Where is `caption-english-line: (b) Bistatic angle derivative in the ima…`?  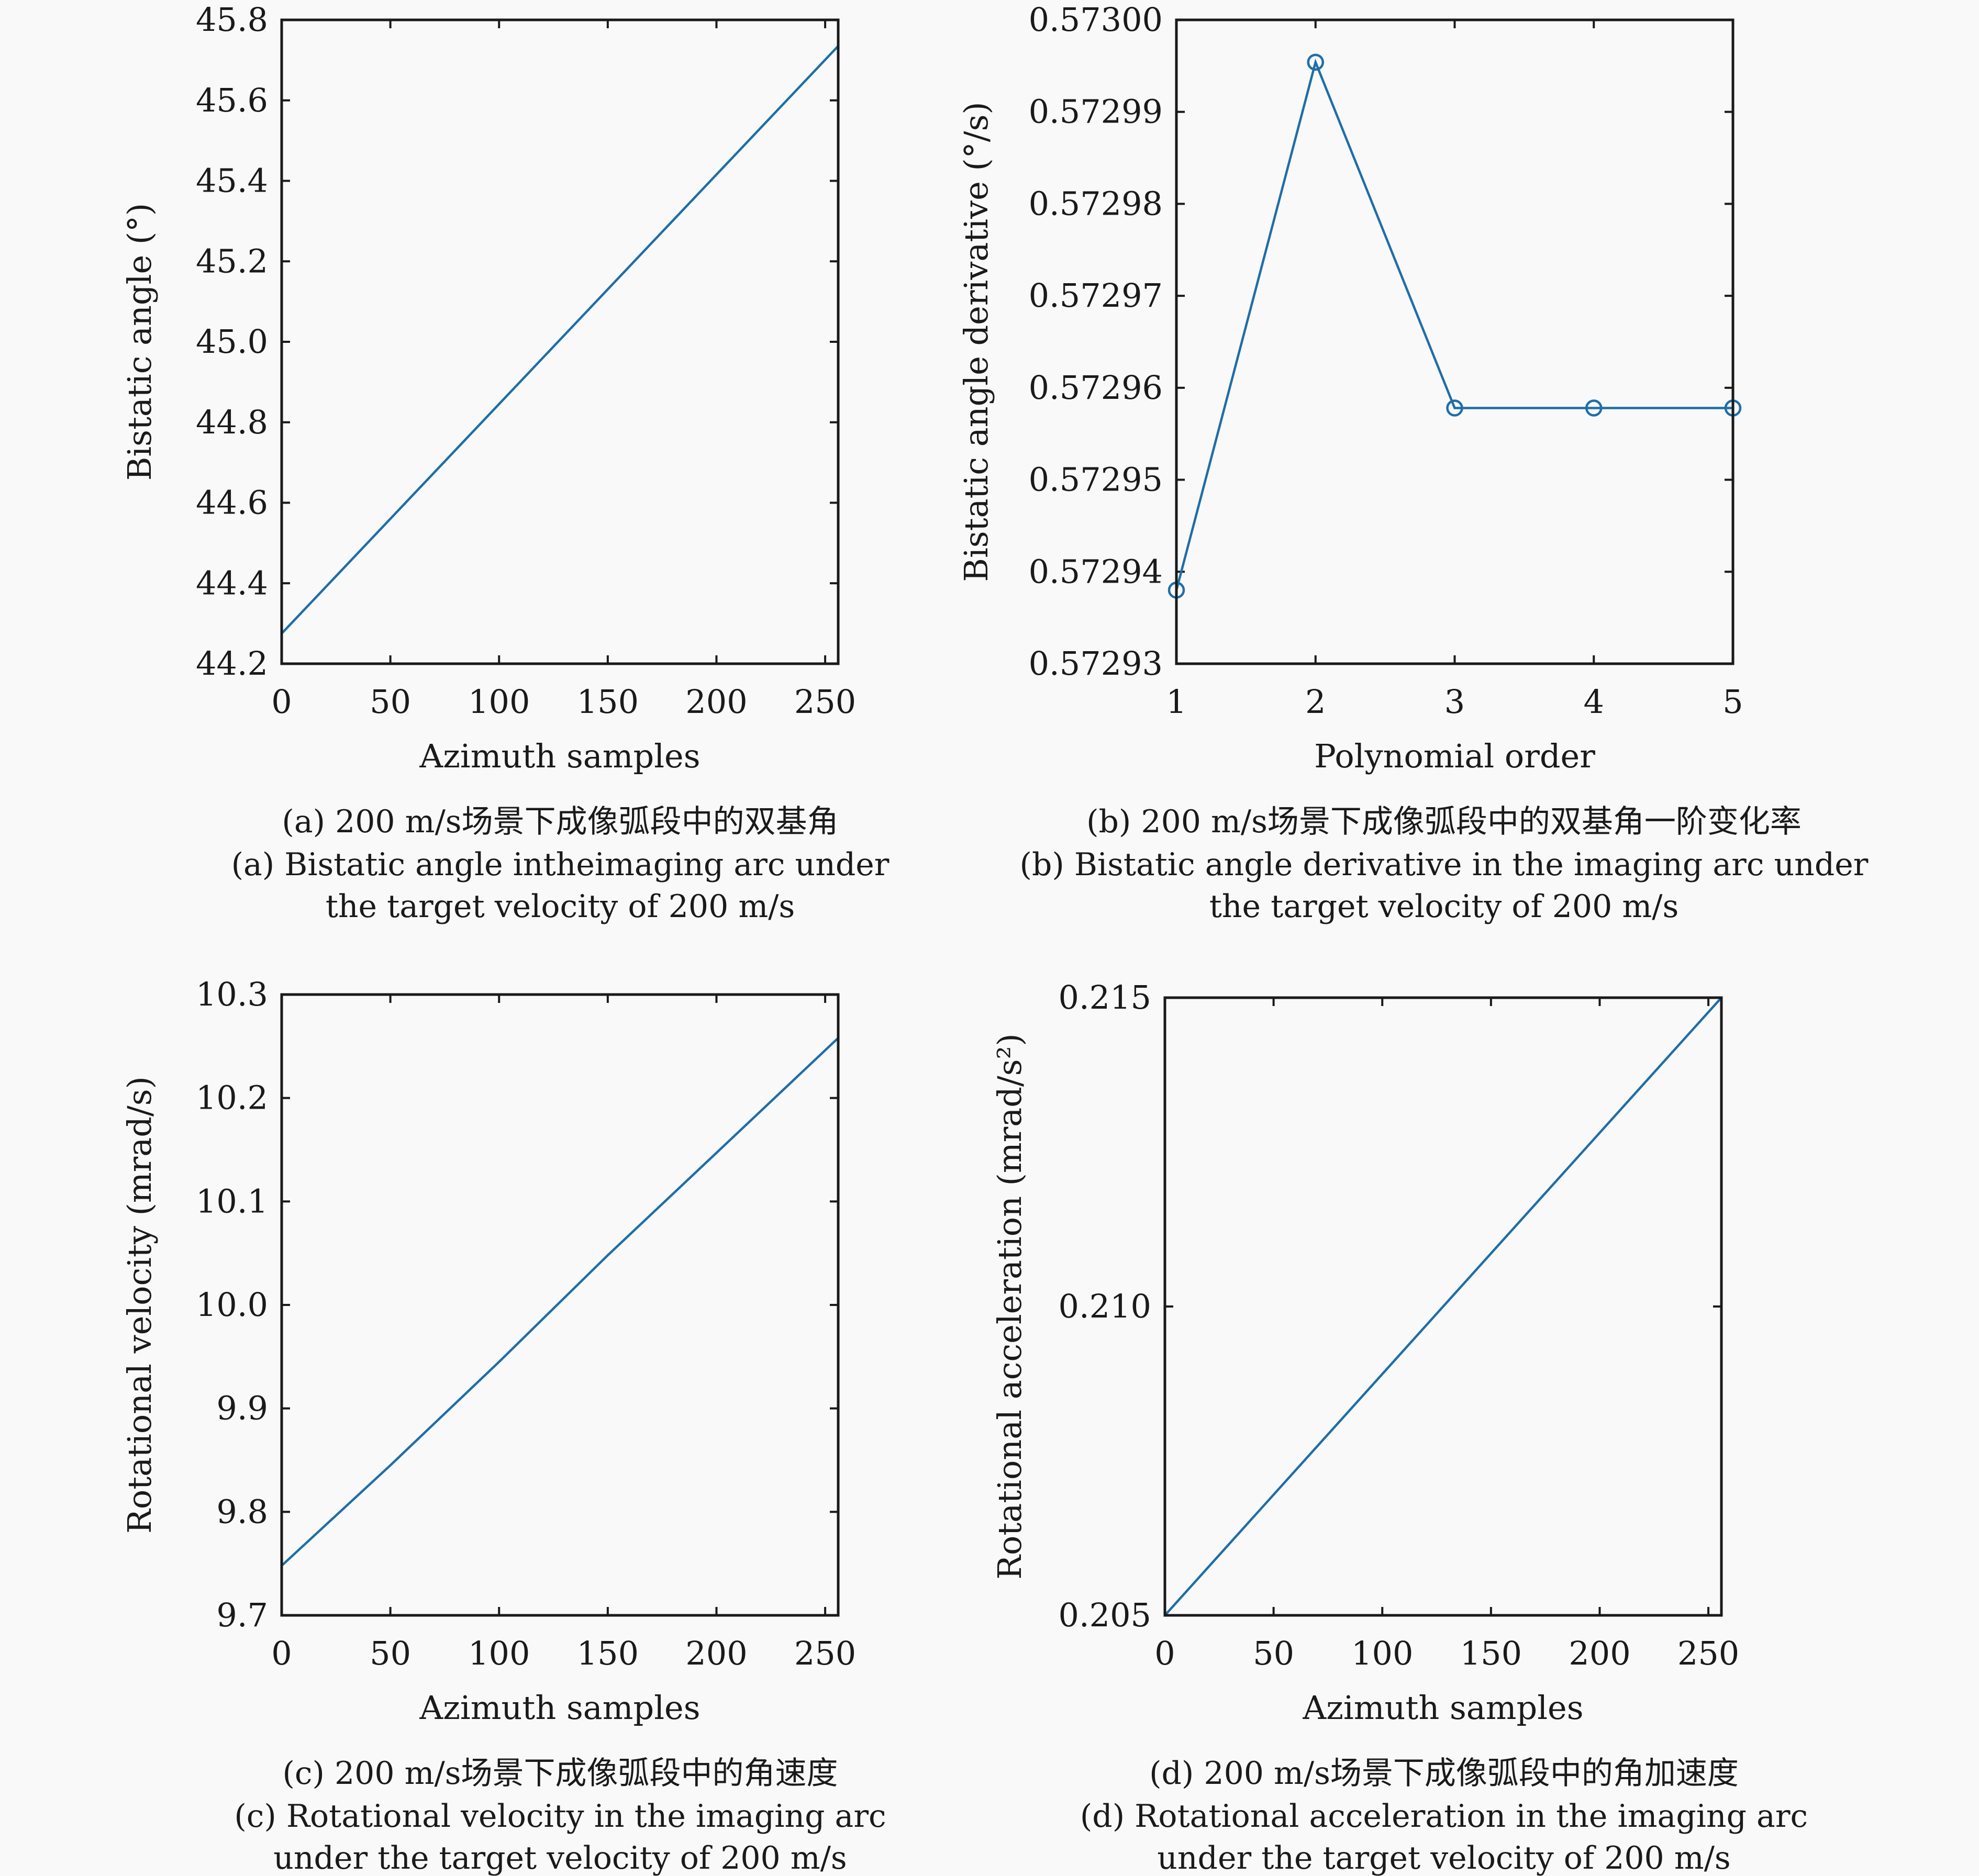
caption-english-line: (b) Bistatic angle derivative in the ima… is located at coordinates (1444, 864).